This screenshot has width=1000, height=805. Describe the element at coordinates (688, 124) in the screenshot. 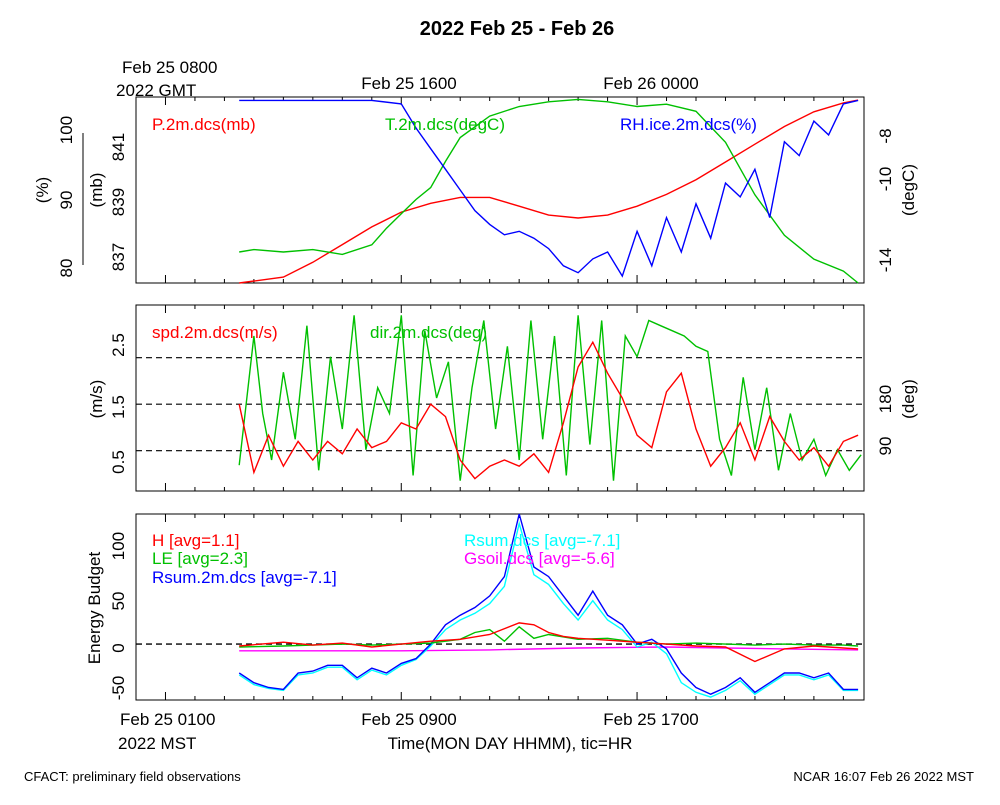

I see `legend-rh: RH.ice.2m.dcs(%)` at that location.